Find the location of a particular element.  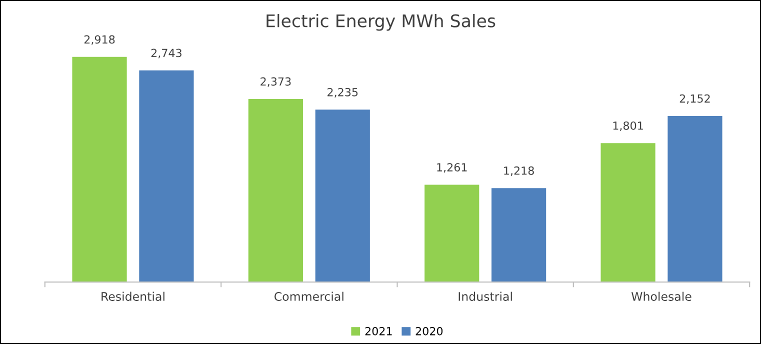

x-tick-label: Commercial is located at coordinates (309, 296).